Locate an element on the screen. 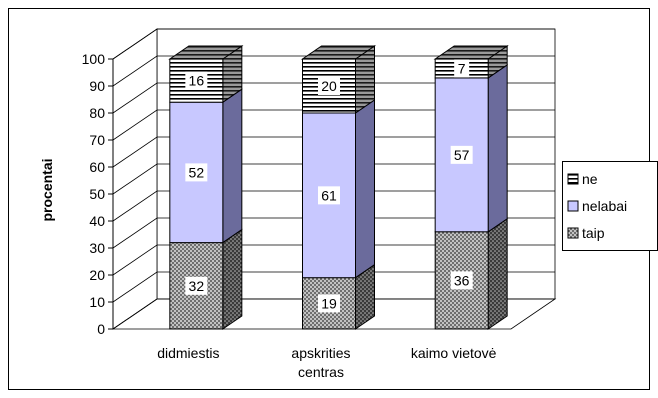 This screenshot has width=658, height=398. legend-label: nelabai is located at coordinates (604, 206).